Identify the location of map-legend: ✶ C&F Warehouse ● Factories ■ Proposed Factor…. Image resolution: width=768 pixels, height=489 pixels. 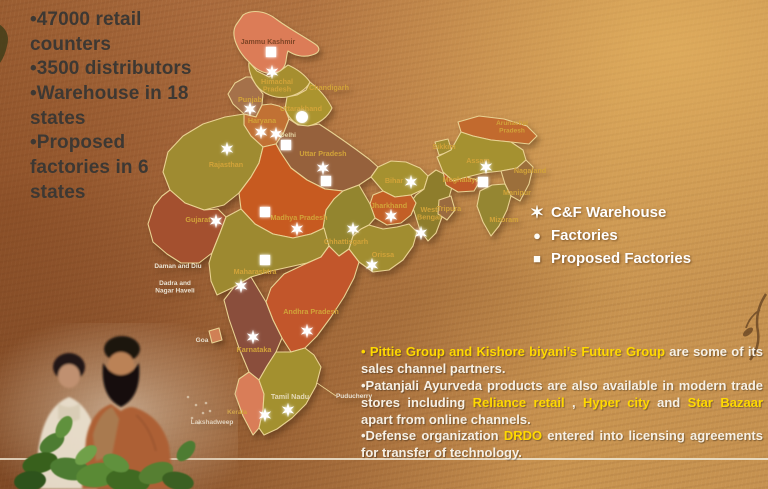
(609, 238).